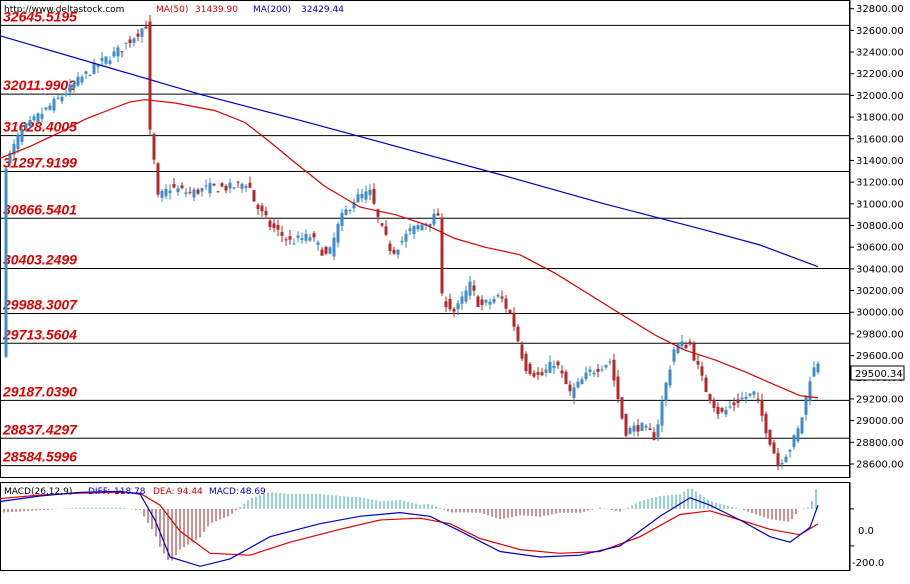 The width and height of the screenshot is (910, 584). What do you see at coordinates (880, 9) in the screenshot?
I see `price-tick-label: 32800.00` at bounding box center [880, 9].